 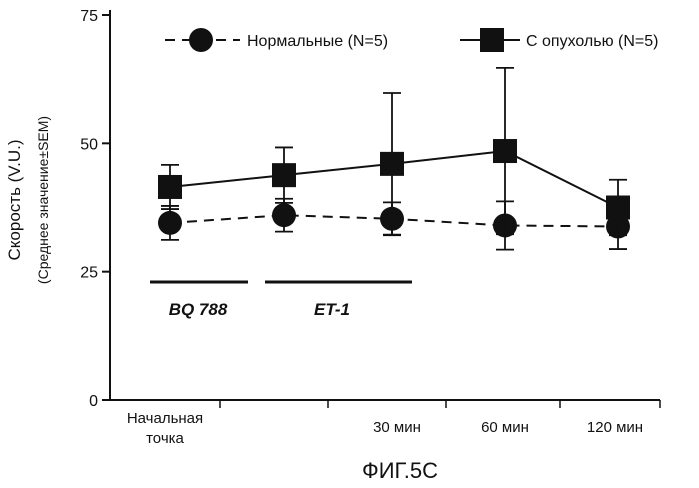 What do you see at coordinates (505, 427) in the screenshot?
I see `x-tick-label: 60 мин` at bounding box center [505, 427].